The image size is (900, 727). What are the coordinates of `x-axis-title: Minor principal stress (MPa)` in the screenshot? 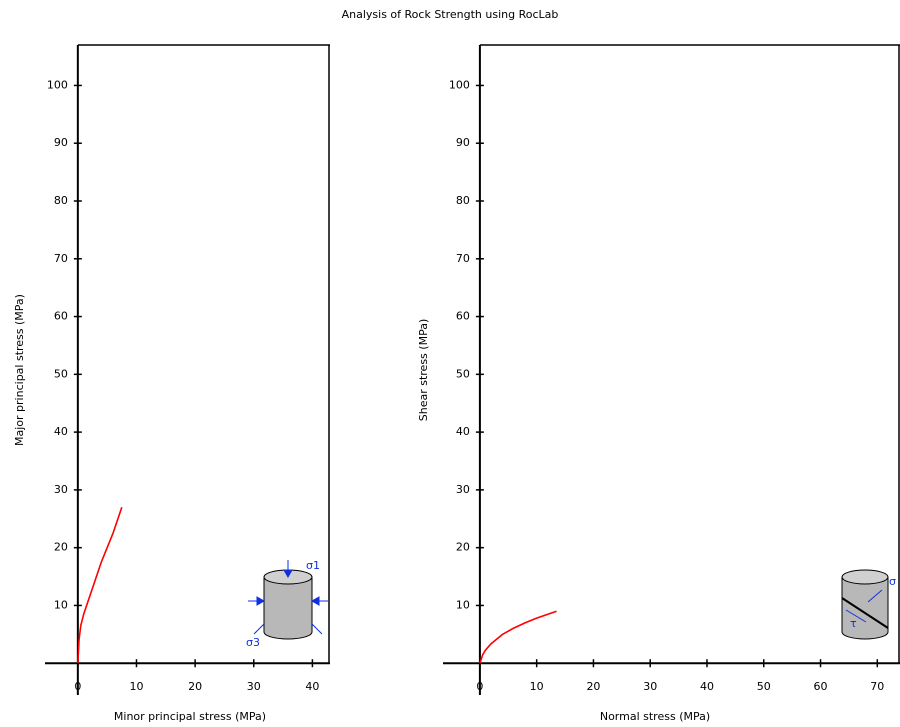 It's located at (190, 716).